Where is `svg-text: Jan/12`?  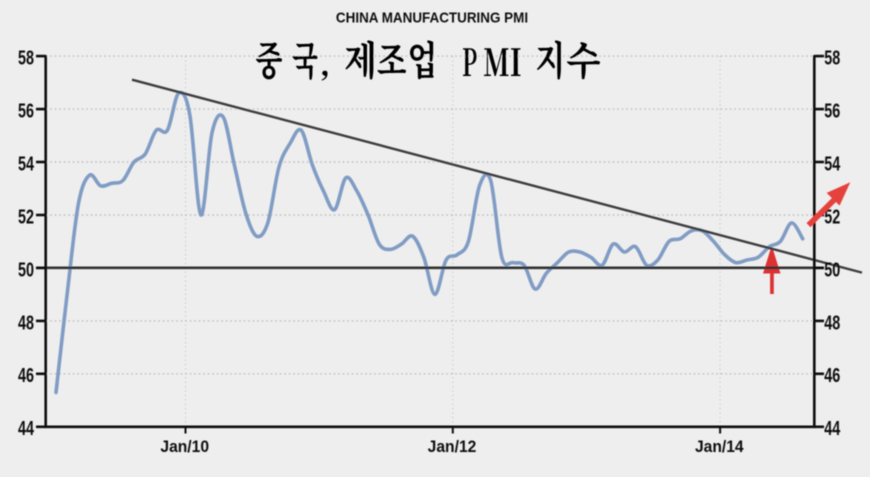
svg-text: Jan/12 is located at coordinates (452, 446).